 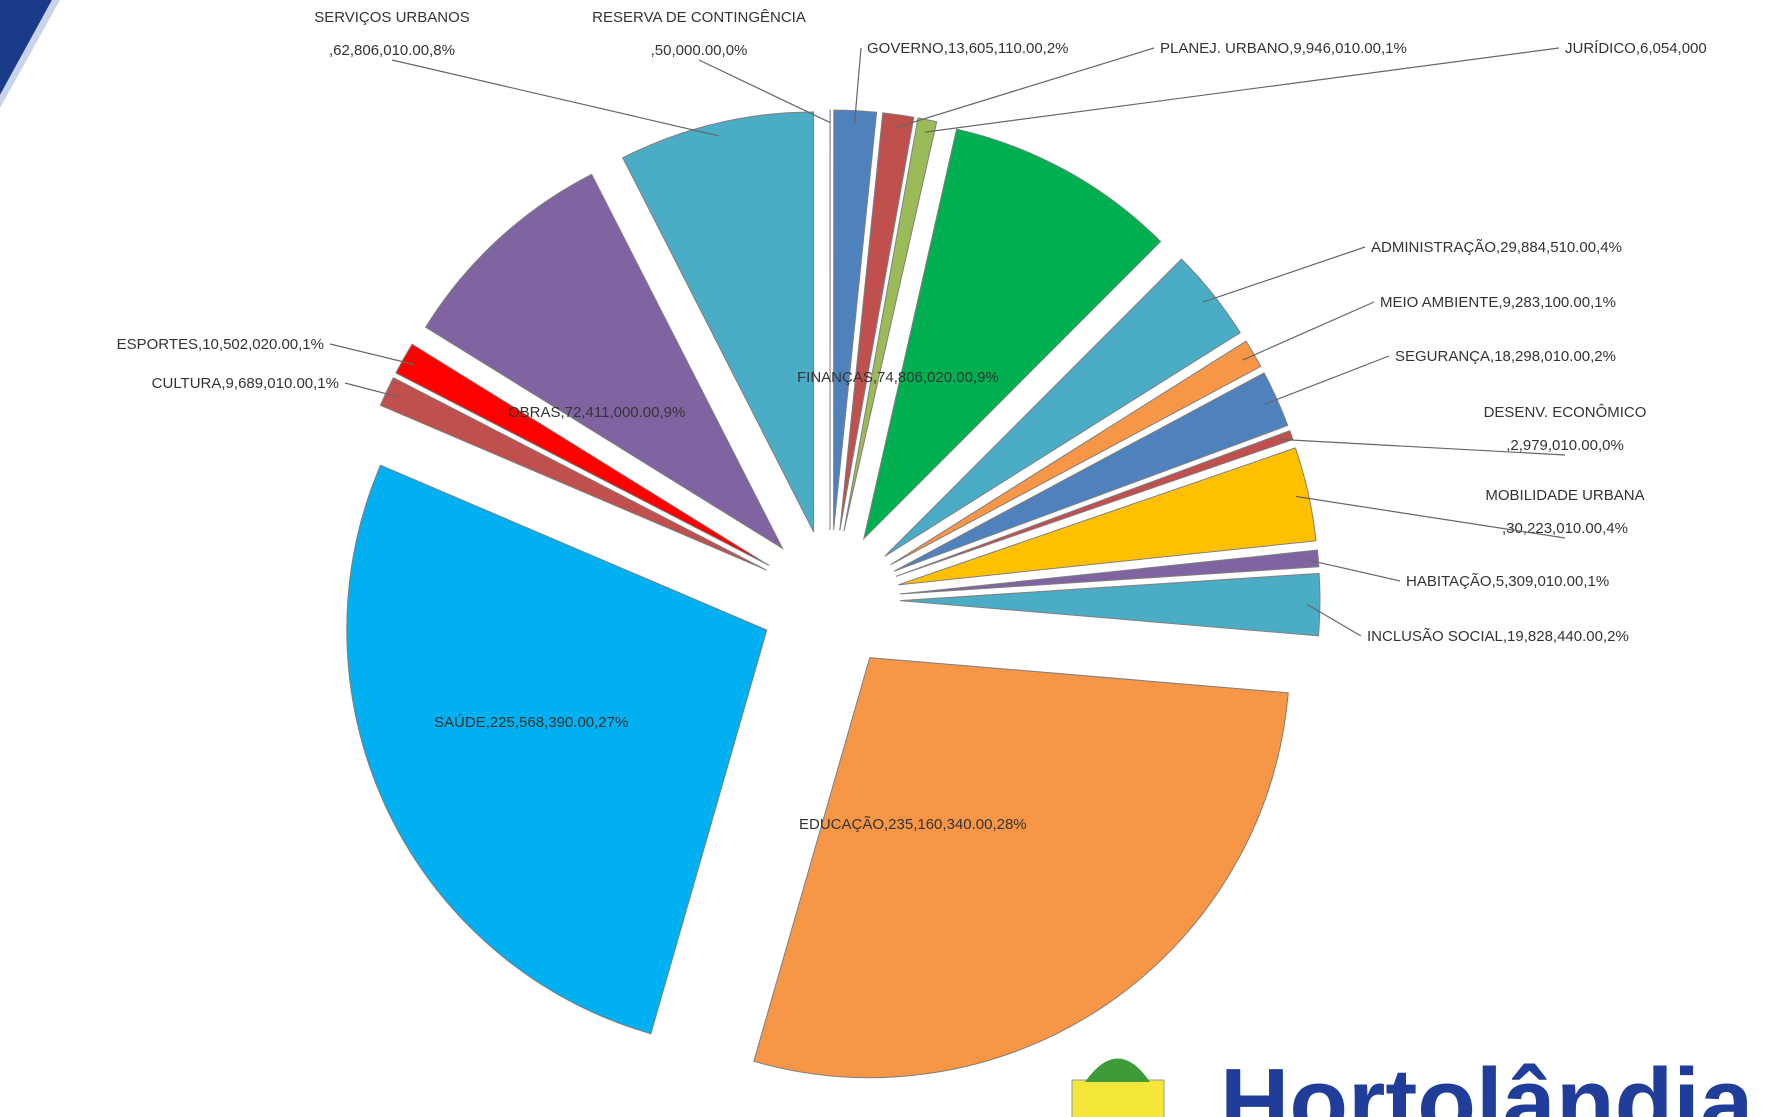 What do you see at coordinates (1671, 48) in the screenshot?
I see `label-value: ,6,054,000` at bounding box center [1671, 48].